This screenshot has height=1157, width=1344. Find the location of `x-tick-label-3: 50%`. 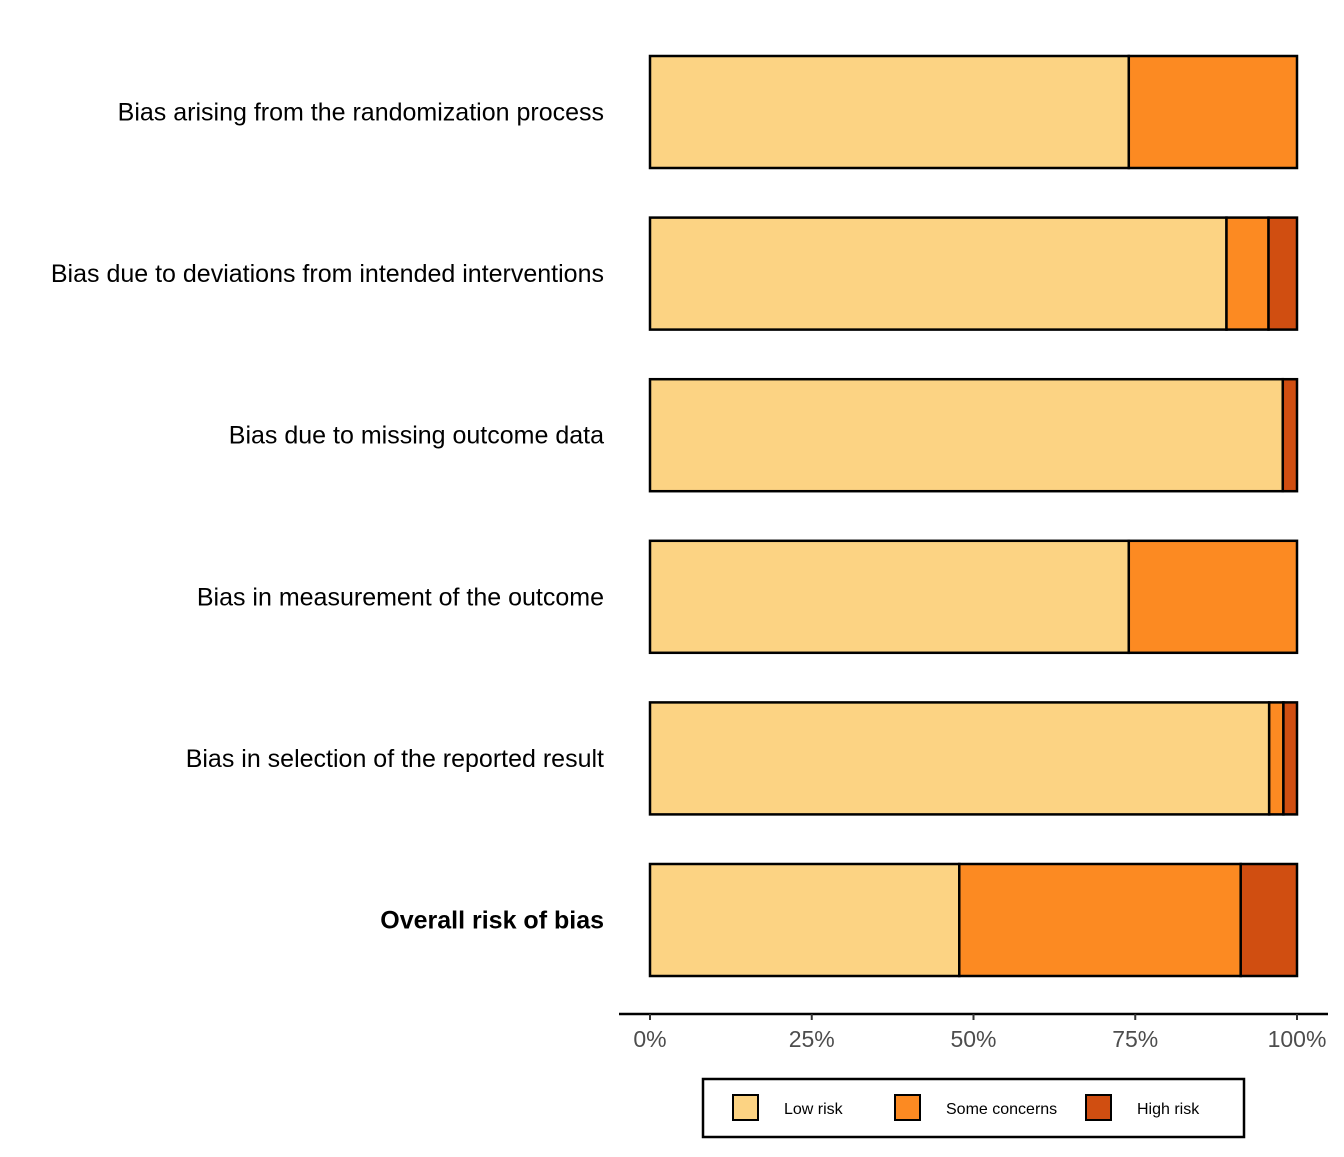

x-tick-label-3: 50% is located at coordinates (973, 1039).